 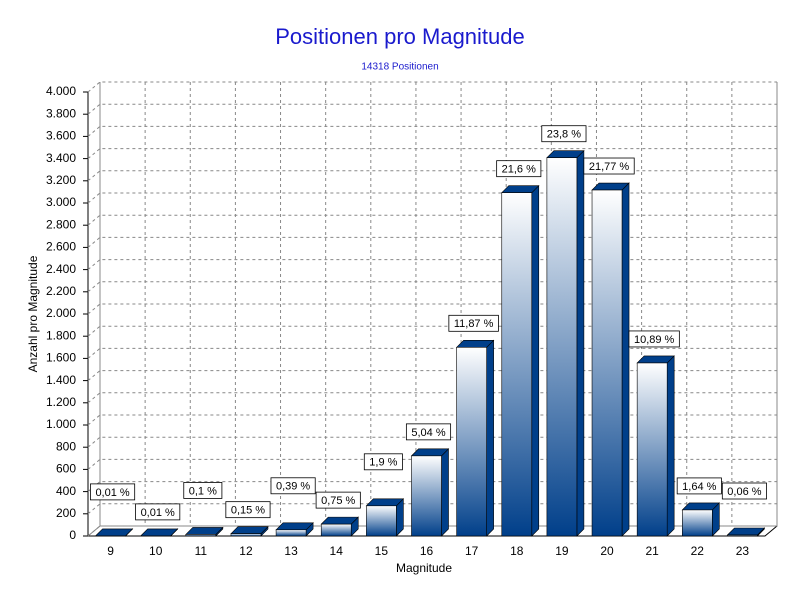 I want to click on value-label: 0,75 %, so click(x=338, y=501).